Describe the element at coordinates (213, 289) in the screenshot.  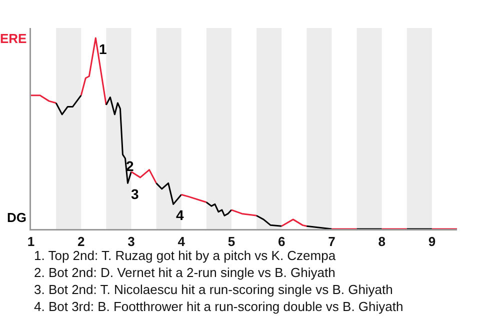
I see `text: 3. Bot 2nd: T. Nicolaescu hit a run-scoring single vs B. Ghiyath` at that location.